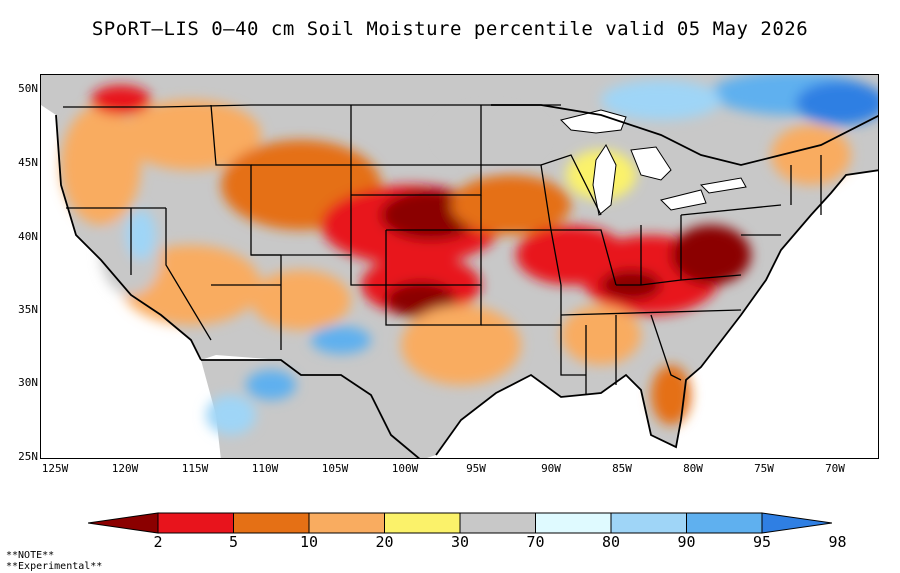 The image size is (900, 573). I want to click on colorbar-tick-label: 30, so click(460, 542).